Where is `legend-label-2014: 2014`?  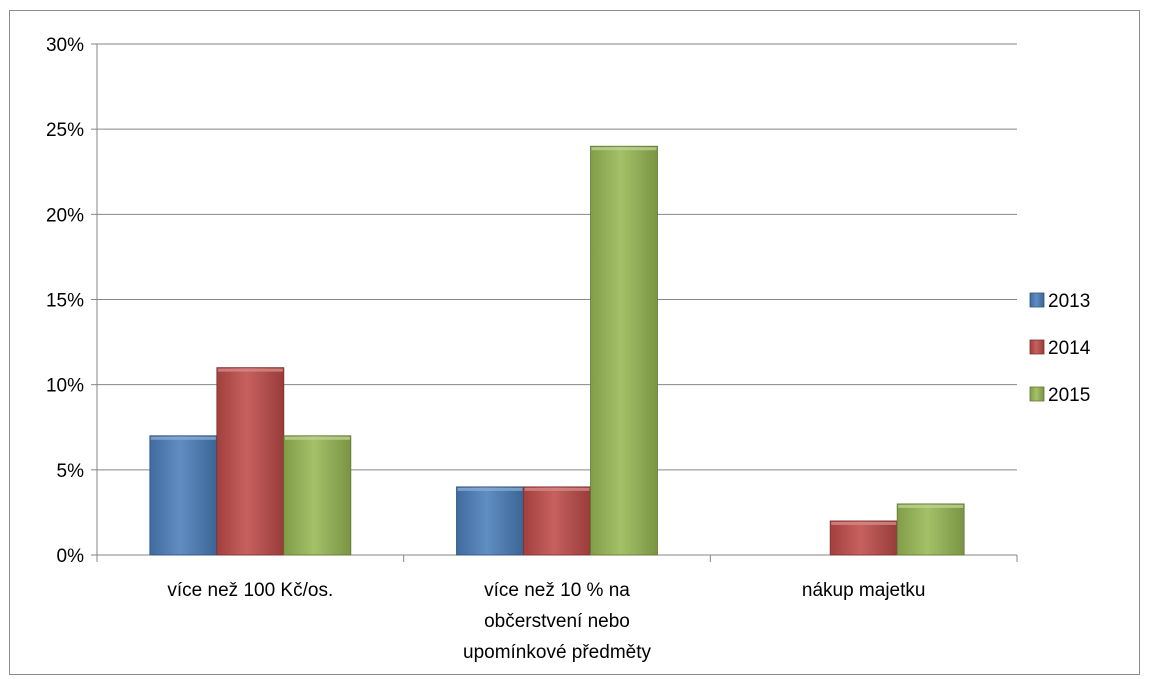 legend-label-2014: 2014 is located at coordinates (1069, 348).